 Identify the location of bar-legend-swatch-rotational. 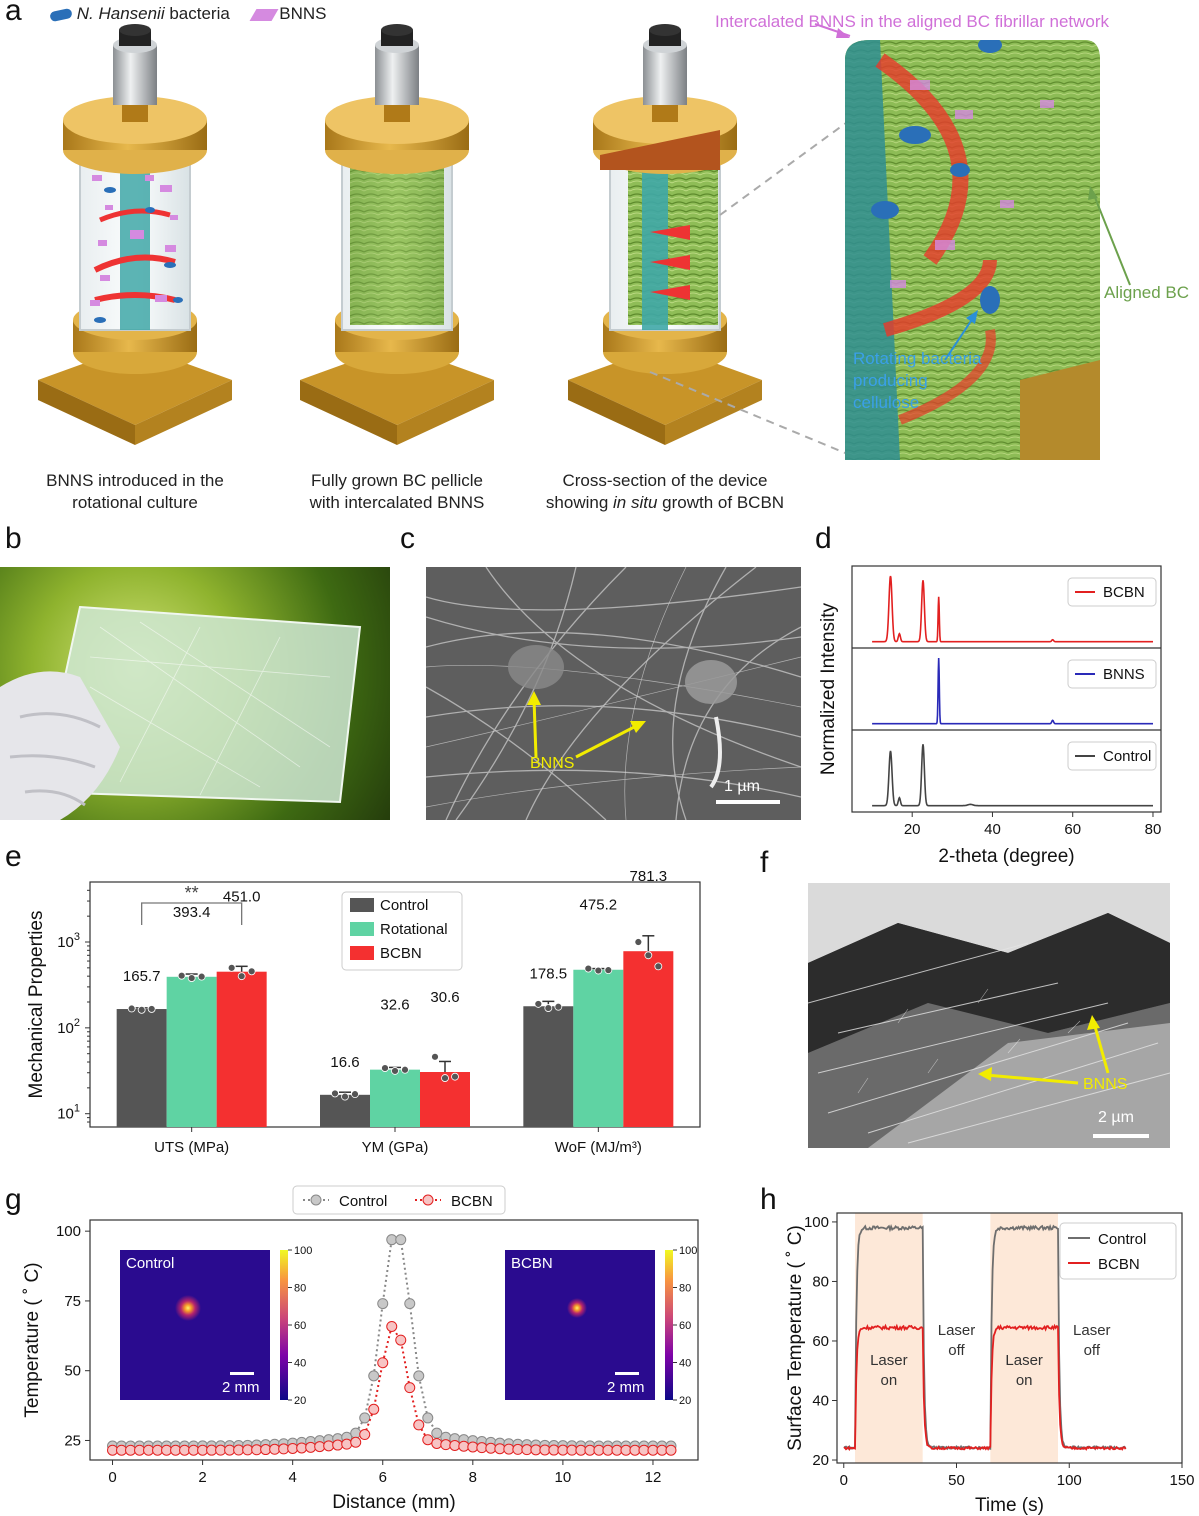
(362, 929).